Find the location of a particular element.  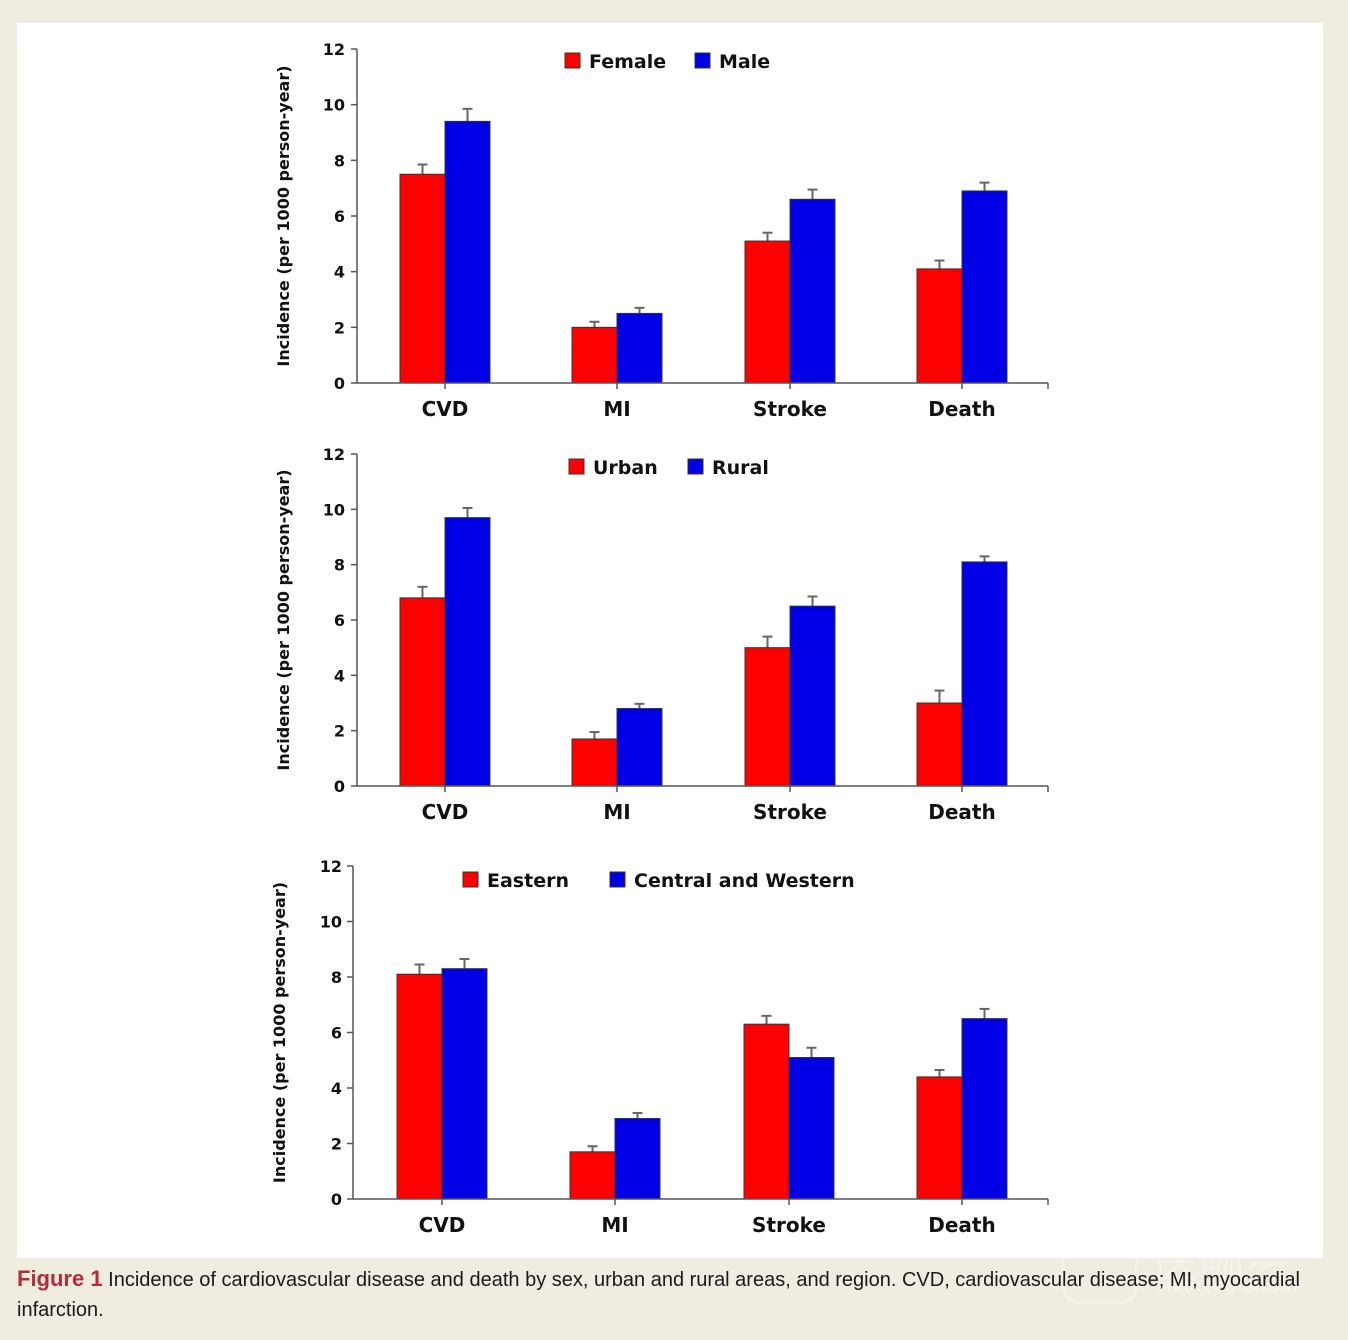

bar-female-cvd is located at coordinates (422, 278).